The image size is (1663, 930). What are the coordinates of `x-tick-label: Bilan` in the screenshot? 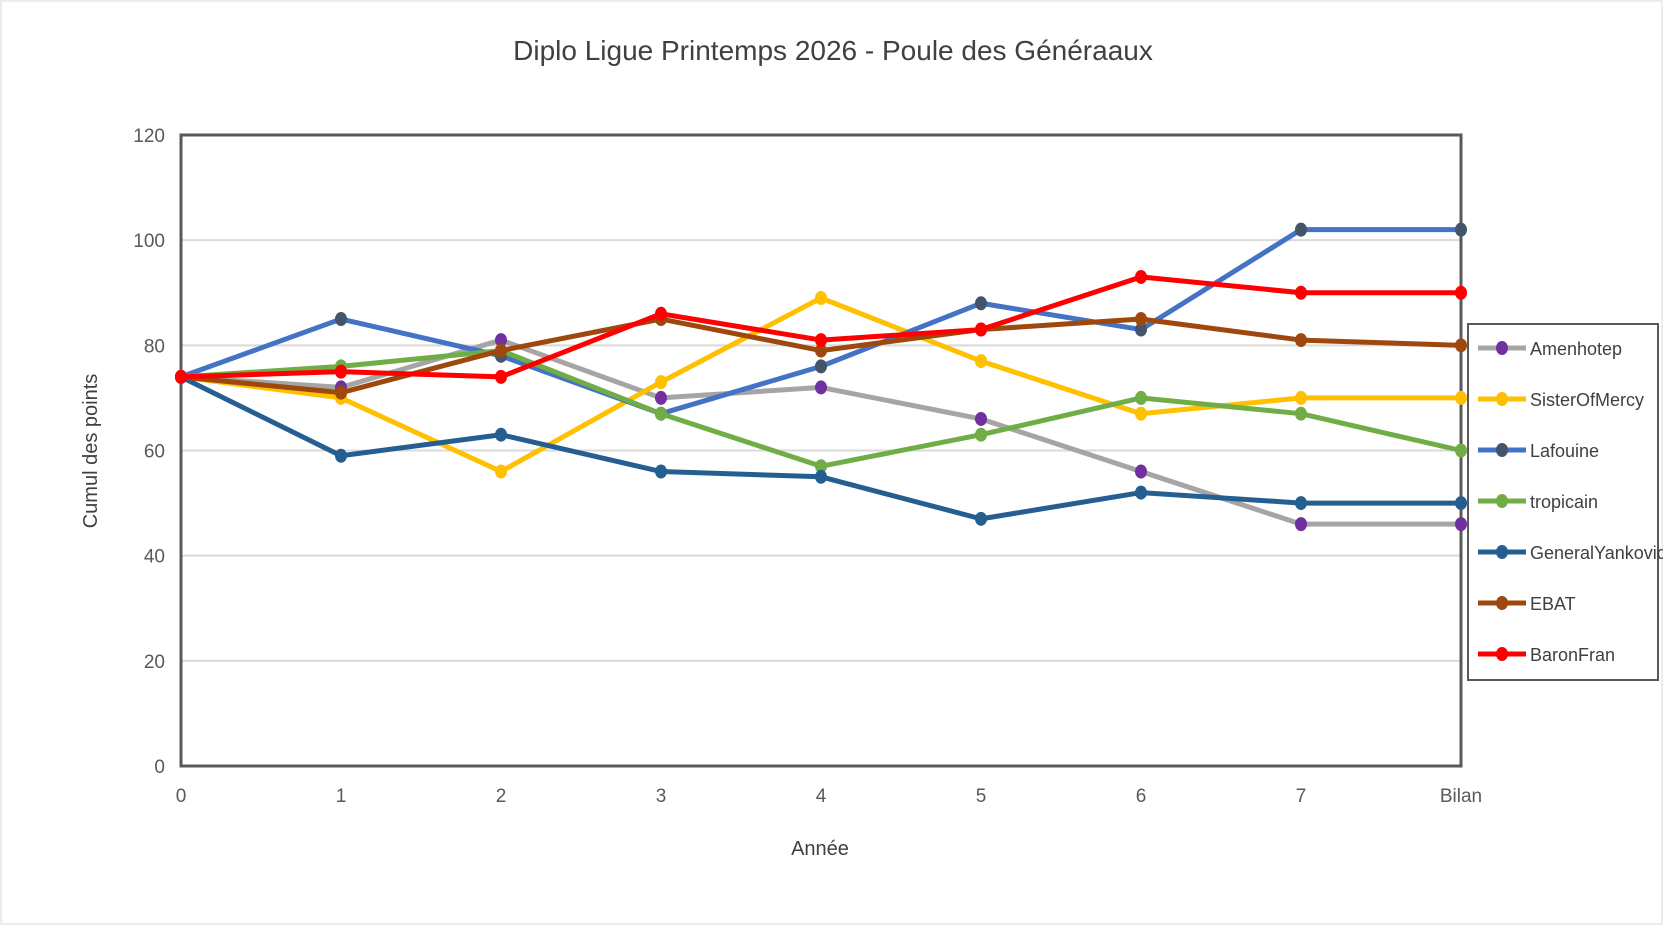 It's located at (1461, 796).